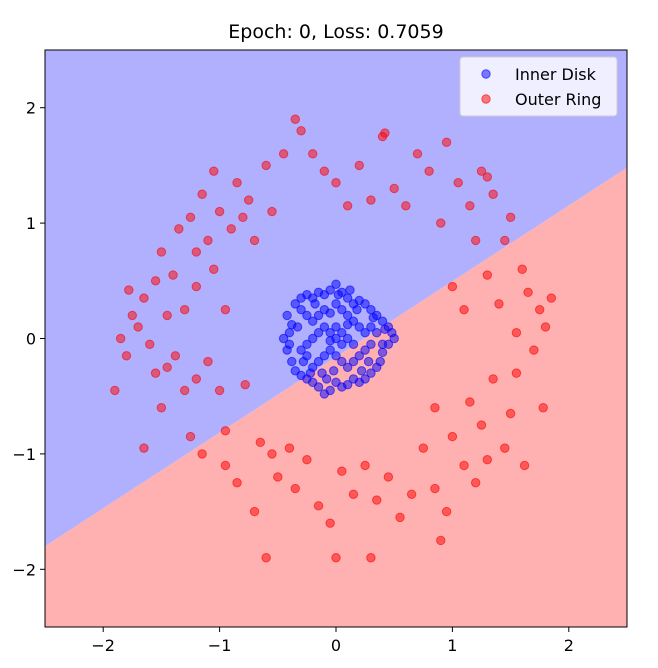  I want to click on x-tick-label: −1, so click(220, 645).